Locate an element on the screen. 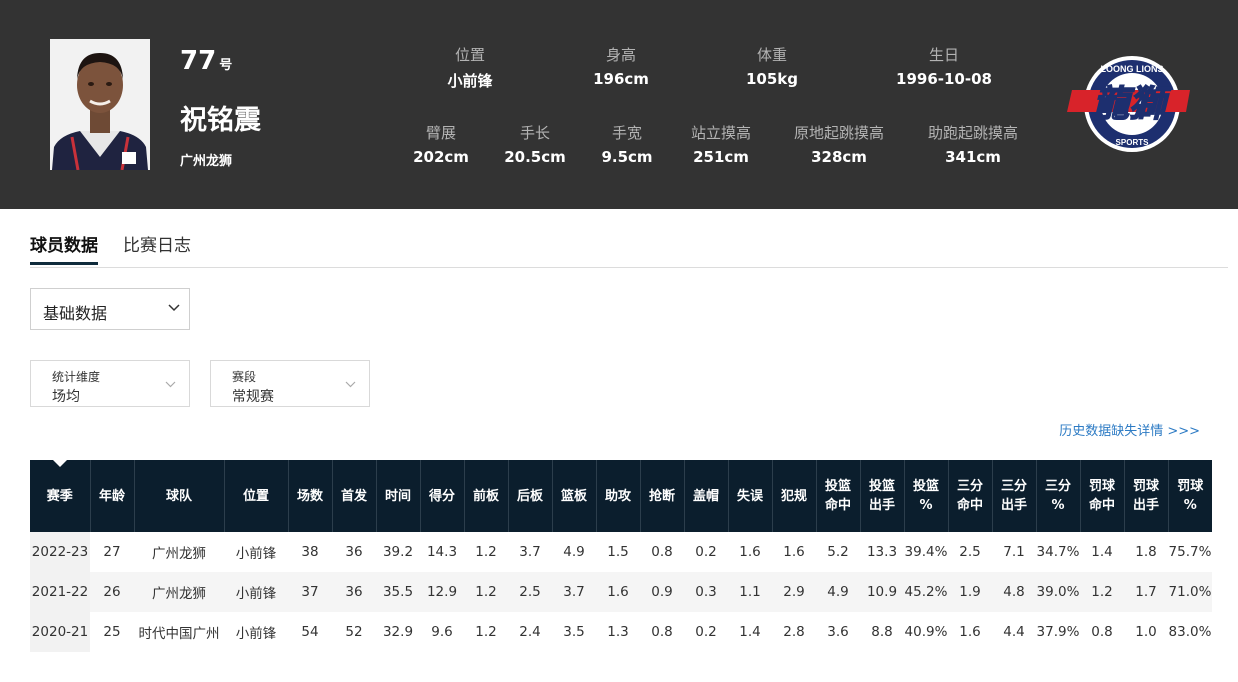 Image resolution: width=1238 pixels, height=682 pixels. data-type-select: 基础数据 is located at coordinates (110, 309).